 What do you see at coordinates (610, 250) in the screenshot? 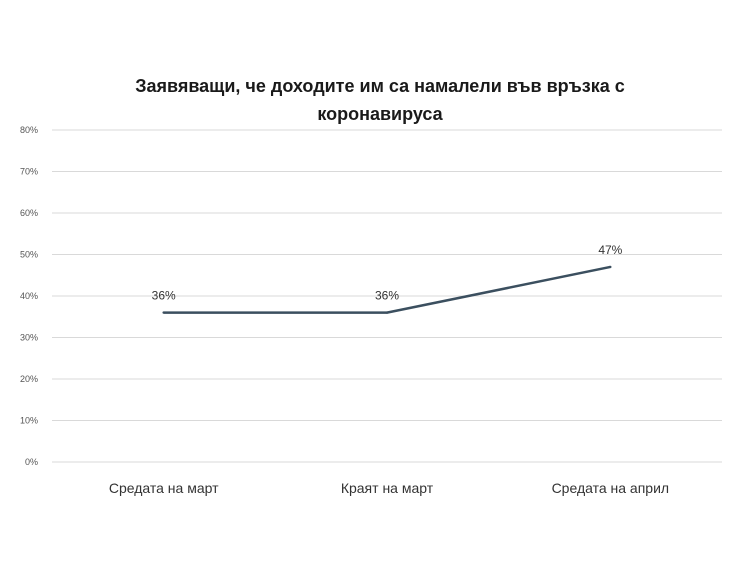
I see `data-label: 47%` at bounding box center [610, 250].